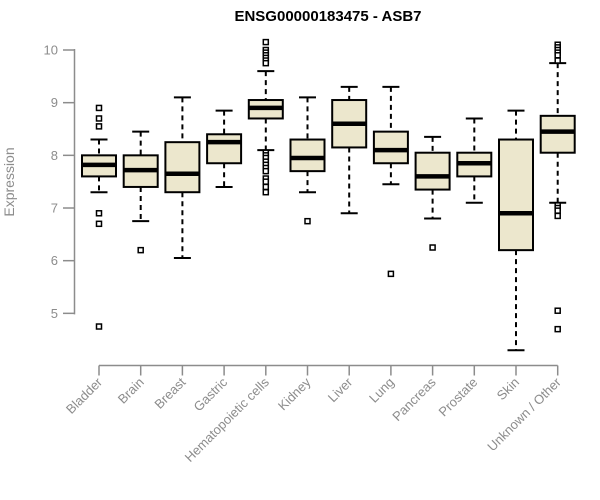 The image size is (600, 500). I want to click on x-tick-label-prostate: Prostate, so click(458, 397).